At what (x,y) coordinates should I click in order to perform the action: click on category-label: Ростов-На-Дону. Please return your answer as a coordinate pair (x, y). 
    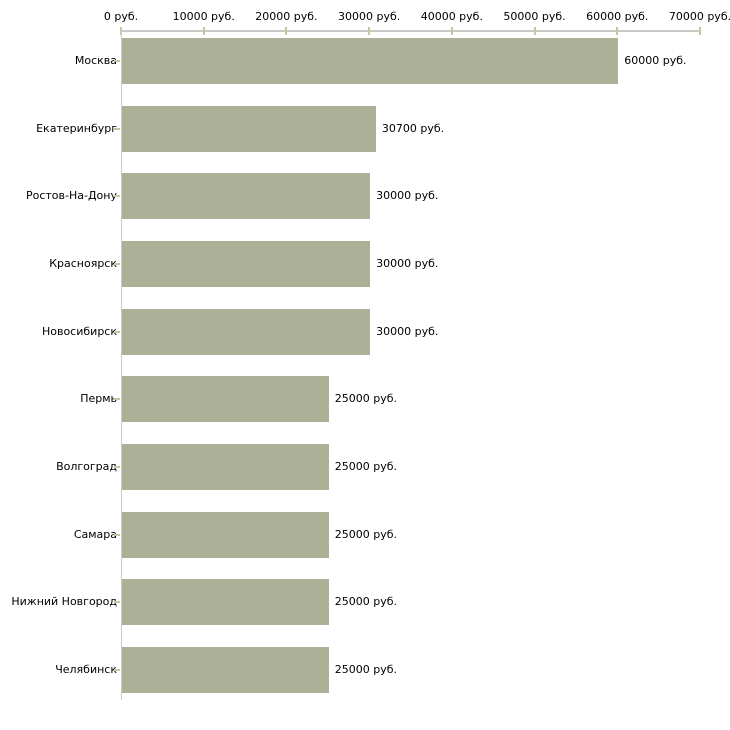
    Looking at the image, I should click on (71, 196).